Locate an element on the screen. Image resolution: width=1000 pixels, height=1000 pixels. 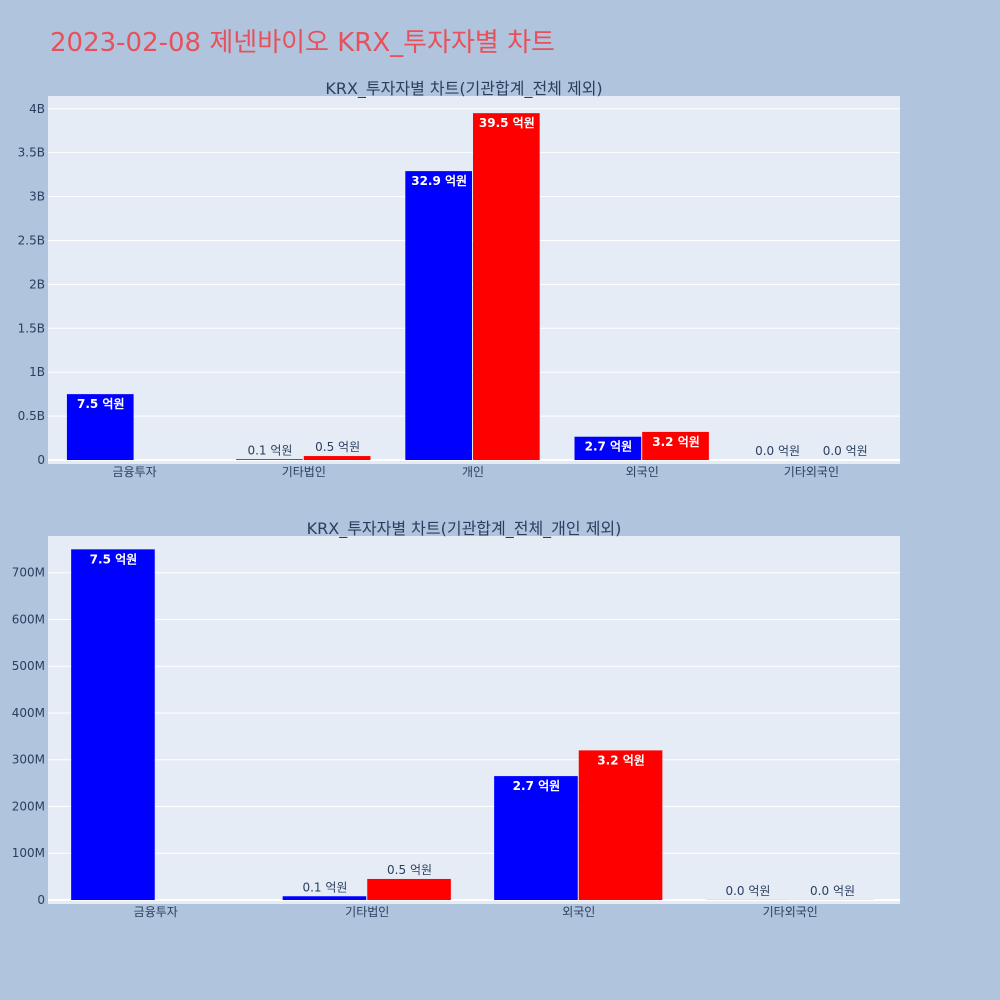
y-tick-label: 1.5B is located at coordinates (31, 328).